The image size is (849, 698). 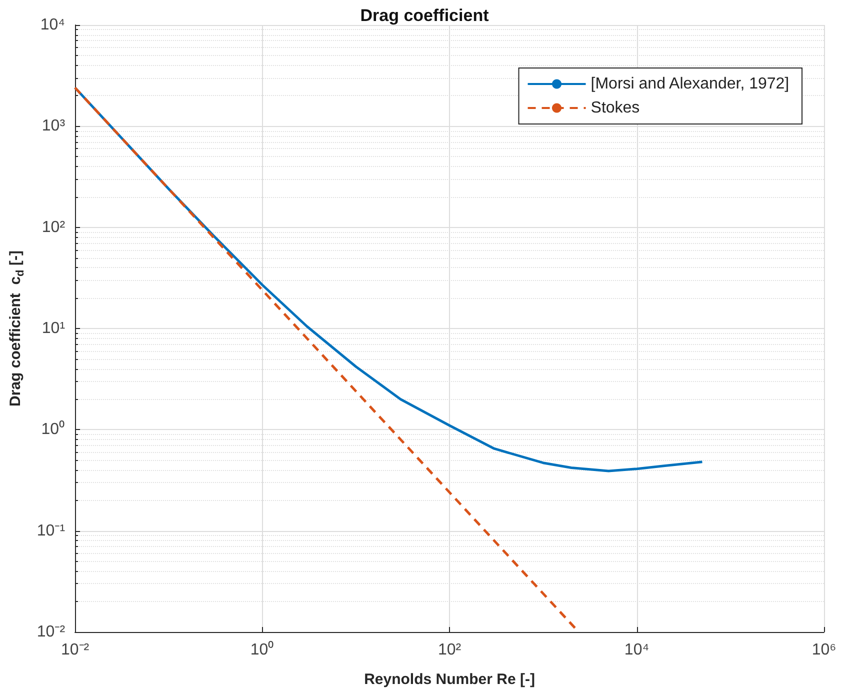 I want to click on y-tick-label: 10¹, so click(x=54, y=328).